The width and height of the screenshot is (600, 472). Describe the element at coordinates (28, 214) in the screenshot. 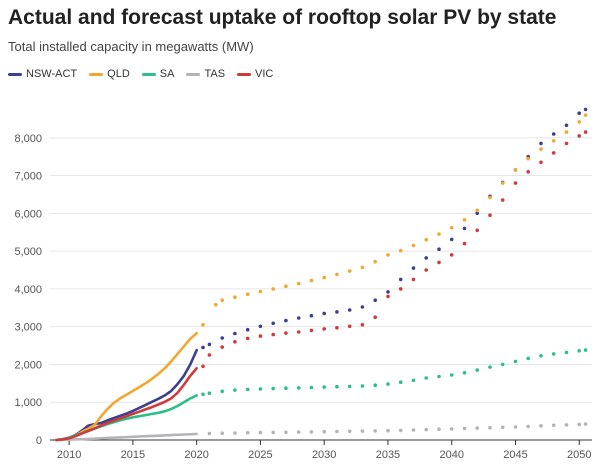

I see `y-tick-label: 6,000` at that location.